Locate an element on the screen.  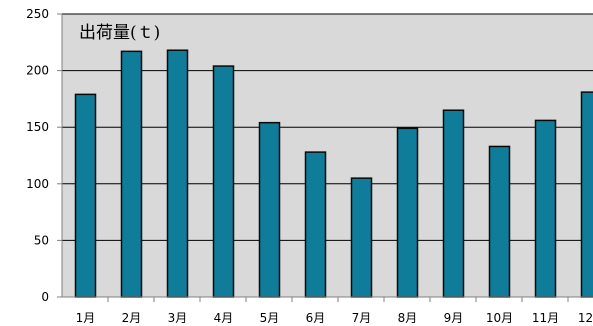
x-tick-label: 8月 is located at coordinates (408, 318).